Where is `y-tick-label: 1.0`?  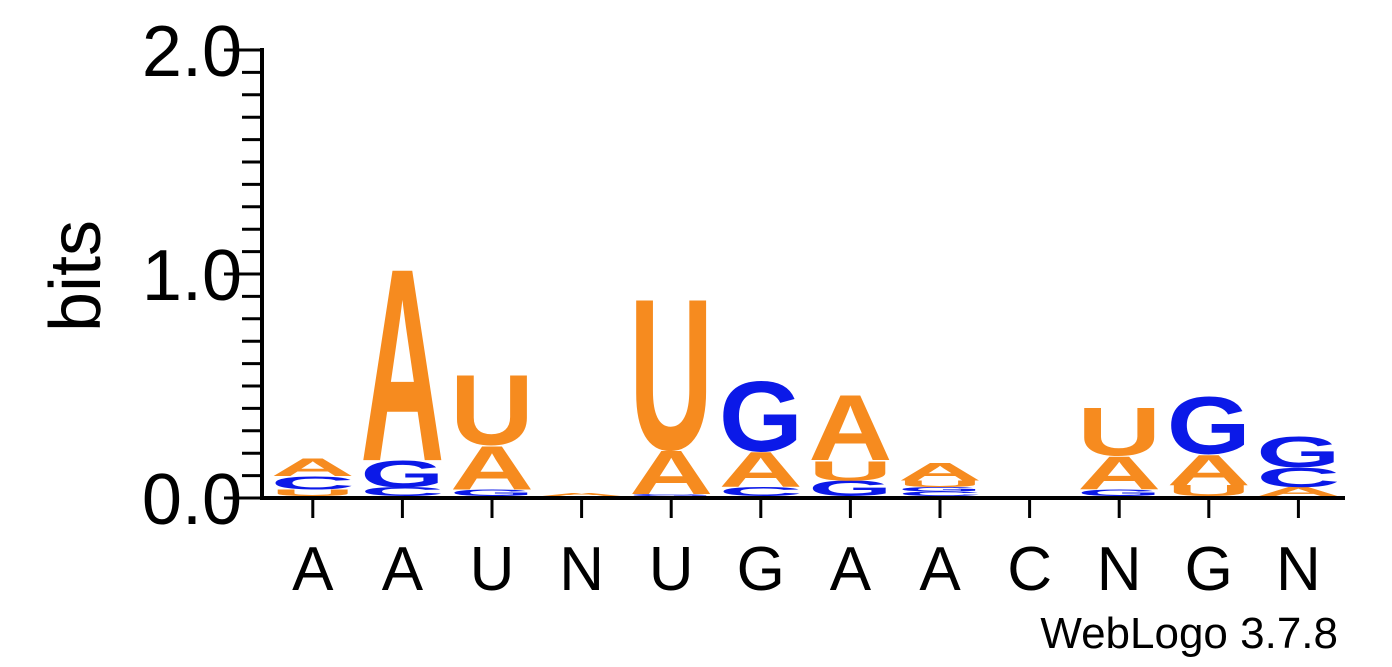
y-tick-label: 1.0 is located at coordinates (192, 276).